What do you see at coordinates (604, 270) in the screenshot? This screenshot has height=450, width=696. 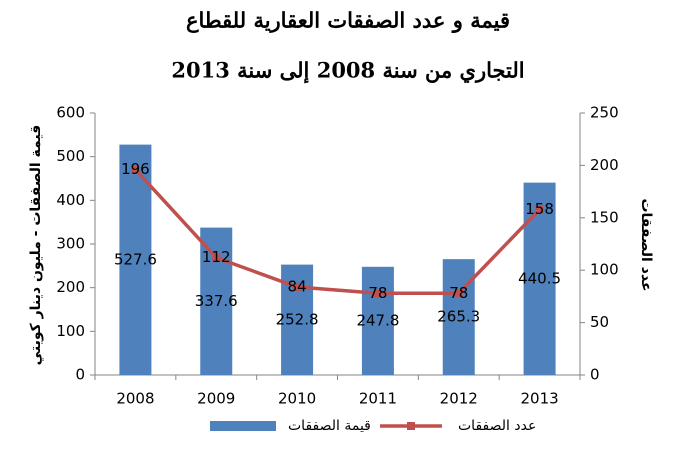 I see `y2-tick-label: 100` at bounding box center [604, 270].